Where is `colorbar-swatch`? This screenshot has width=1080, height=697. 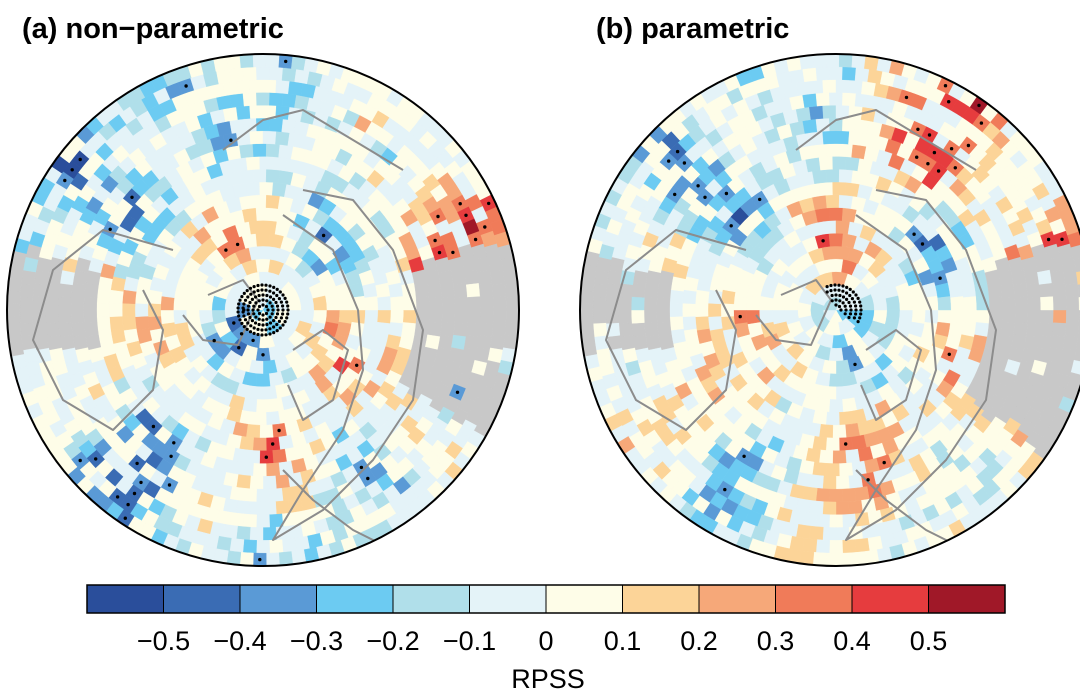
colorbar-swatch is located at coordinates (737, 599).